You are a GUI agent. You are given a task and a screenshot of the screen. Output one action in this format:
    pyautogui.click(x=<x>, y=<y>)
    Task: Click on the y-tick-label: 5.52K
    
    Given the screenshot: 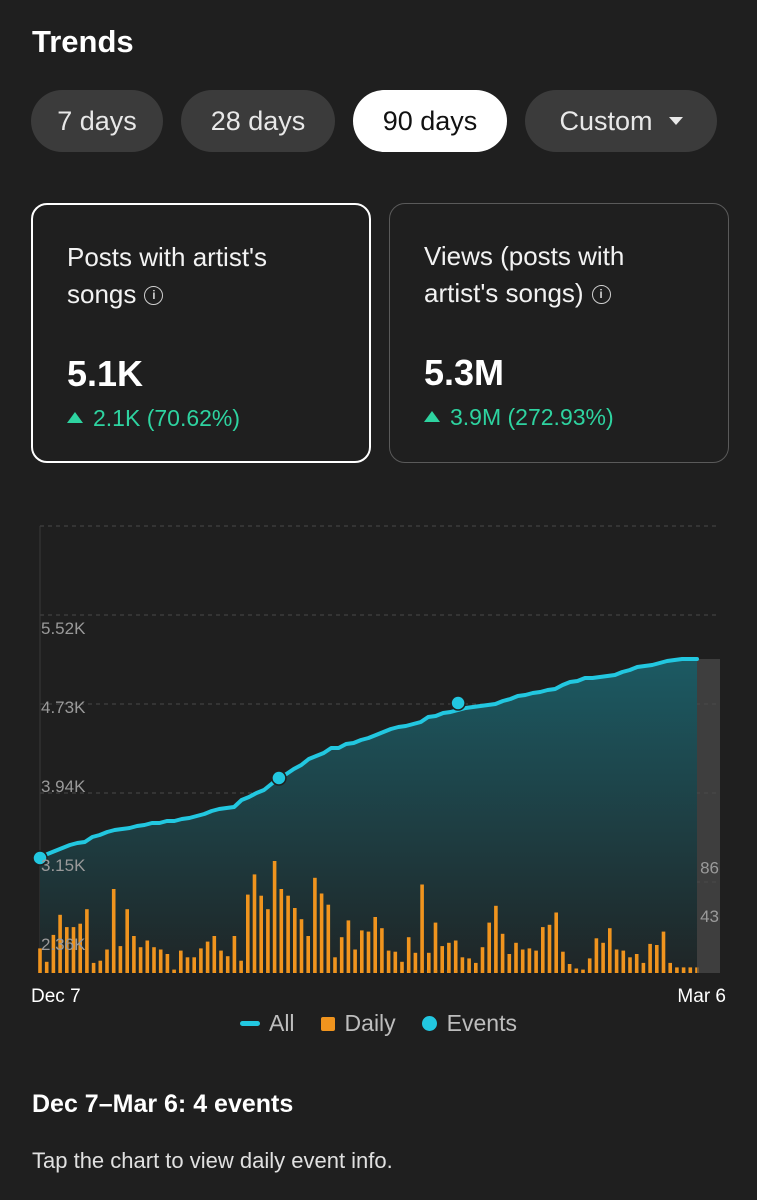 What is the action you would take?
    pyautogui.click(x=63, y=628)
    